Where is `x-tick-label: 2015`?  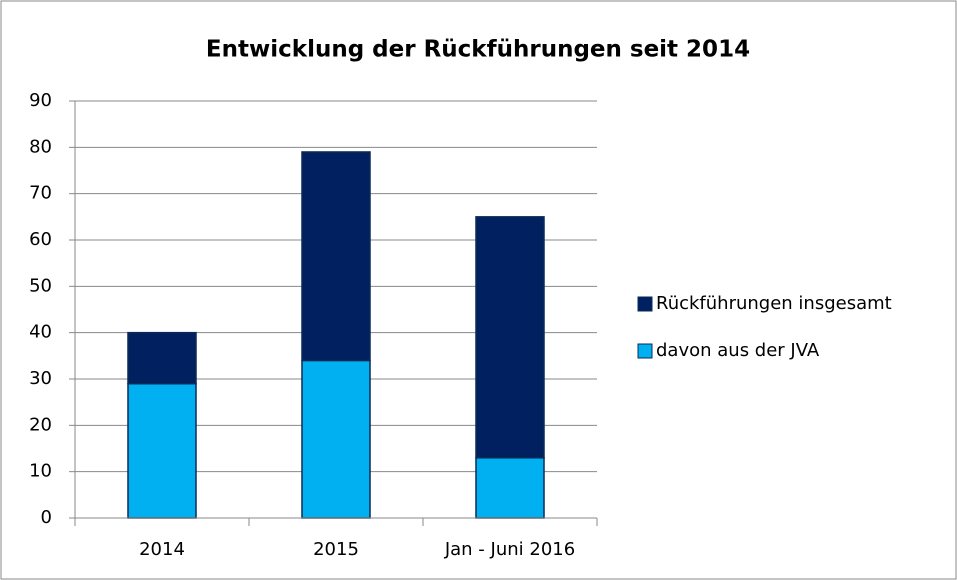 x-tick-label: 2015 is located at coordinates (336, 549).